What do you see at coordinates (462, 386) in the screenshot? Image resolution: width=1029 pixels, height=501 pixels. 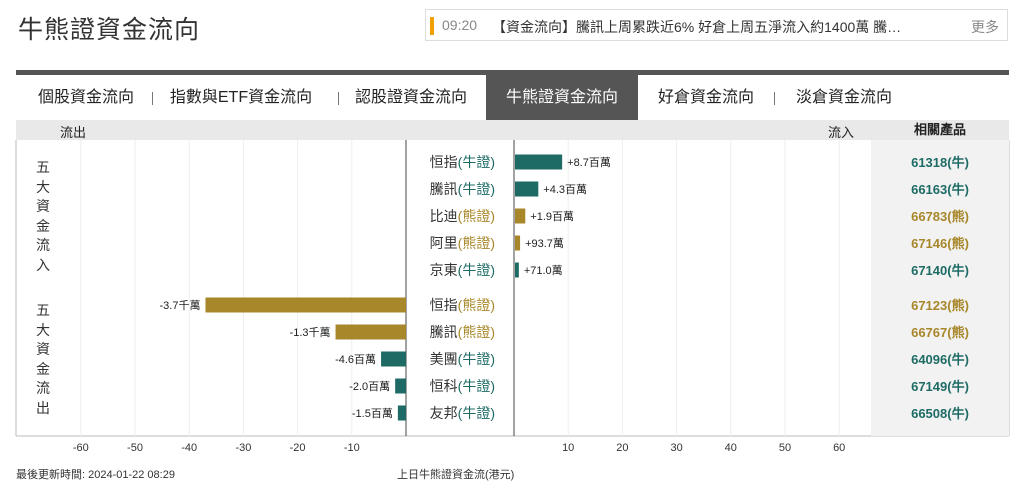 I see `row-underlying-label: 恒科(牛證)` at bounding box center [462, 386].